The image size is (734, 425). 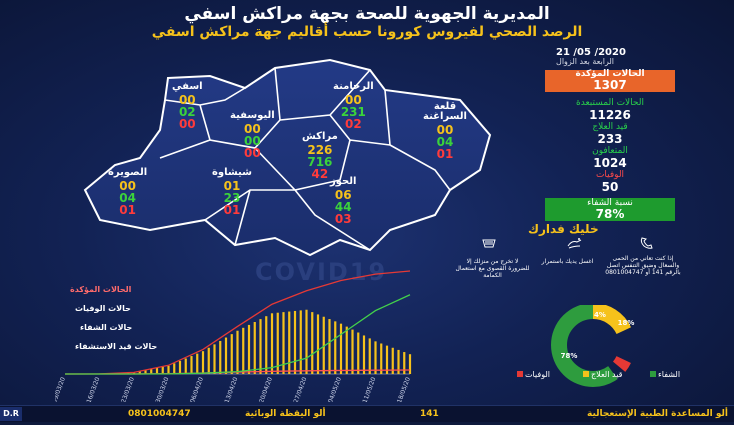 What do you see at coordinates (610, 74) in the screenshot?
I see `confirmed-label: الحالات المؤكدة` at bounding box center [610, 74].